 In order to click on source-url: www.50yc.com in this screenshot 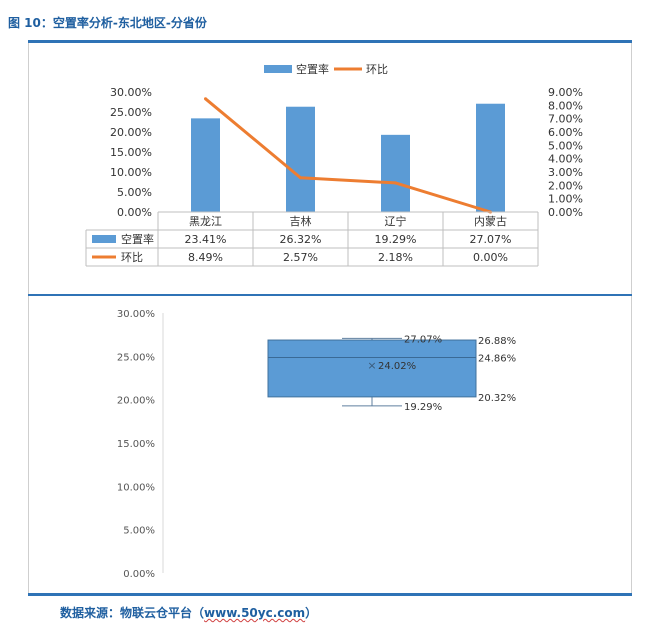, I will do `click(255, 613)`.